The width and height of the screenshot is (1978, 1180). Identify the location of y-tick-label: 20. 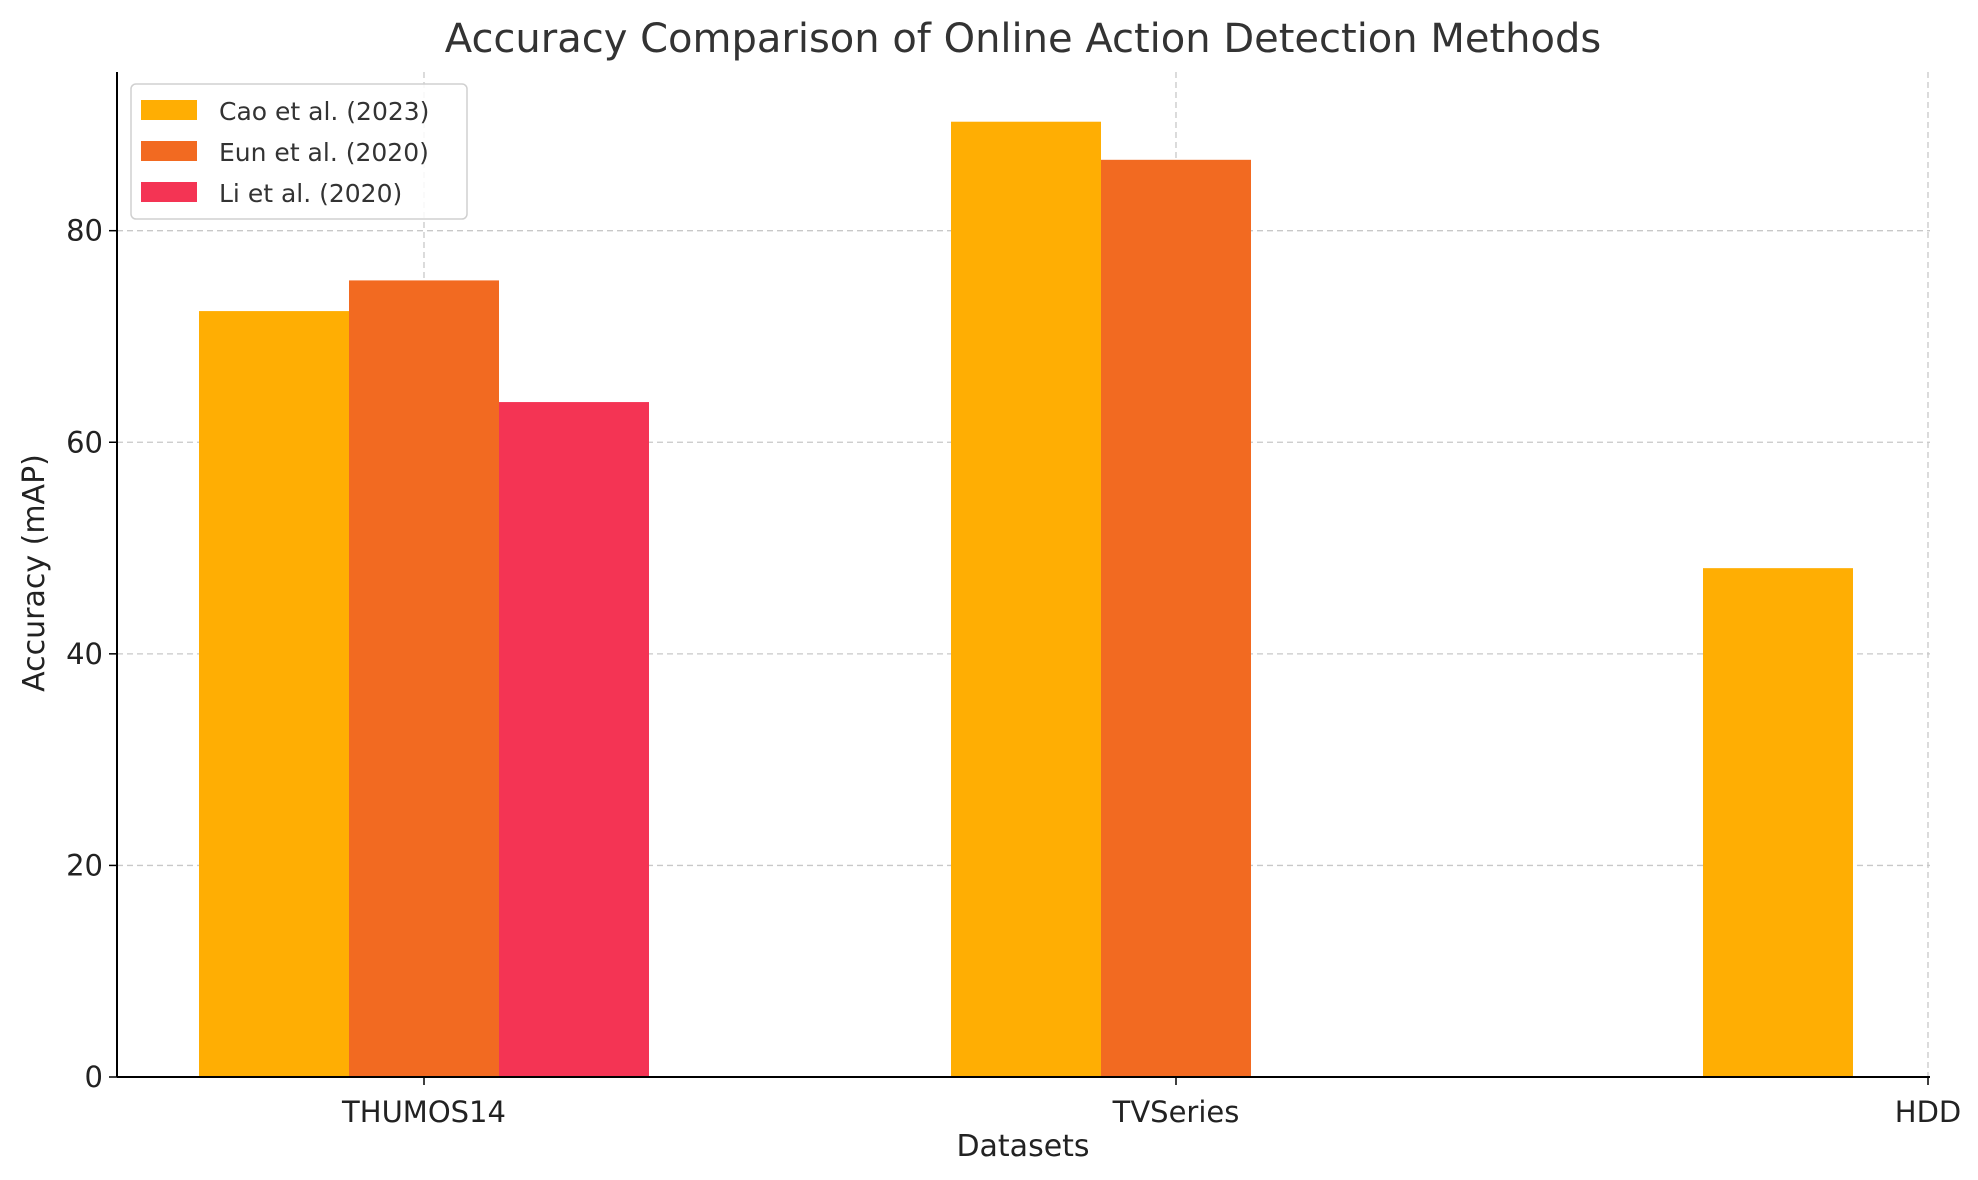
(84, 865).